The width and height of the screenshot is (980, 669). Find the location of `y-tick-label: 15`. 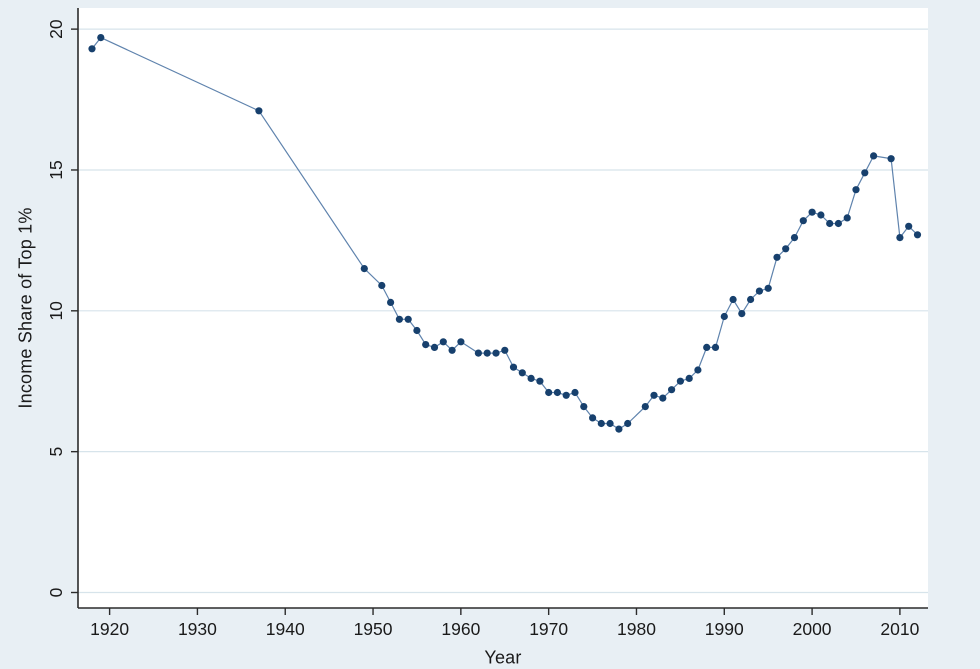

y-tick-label: 15 is located at coordinates (56, 169).